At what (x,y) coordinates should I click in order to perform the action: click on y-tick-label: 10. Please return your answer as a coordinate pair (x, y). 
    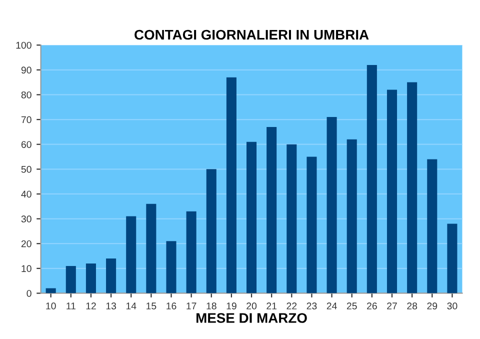
    Looking at the image, I should click on (27, 268).